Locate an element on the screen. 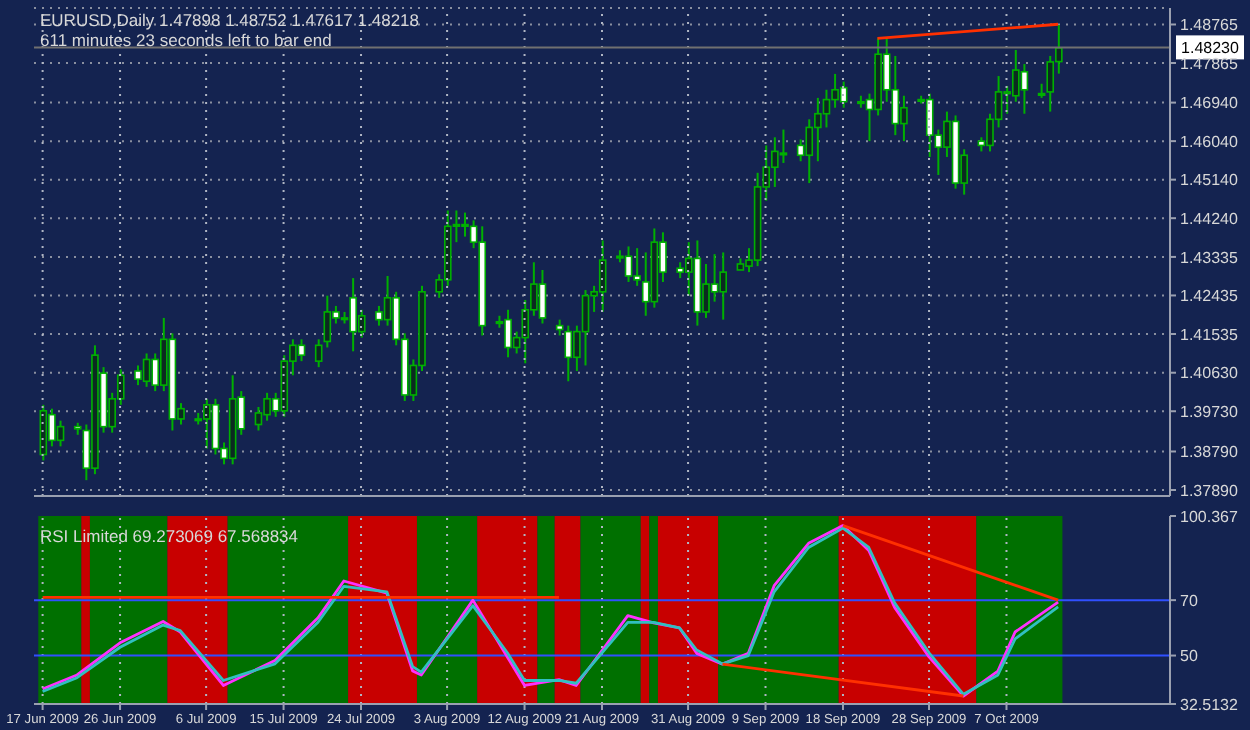  y-tick-label: 1.42435 is located at coordinates (1209, 296).